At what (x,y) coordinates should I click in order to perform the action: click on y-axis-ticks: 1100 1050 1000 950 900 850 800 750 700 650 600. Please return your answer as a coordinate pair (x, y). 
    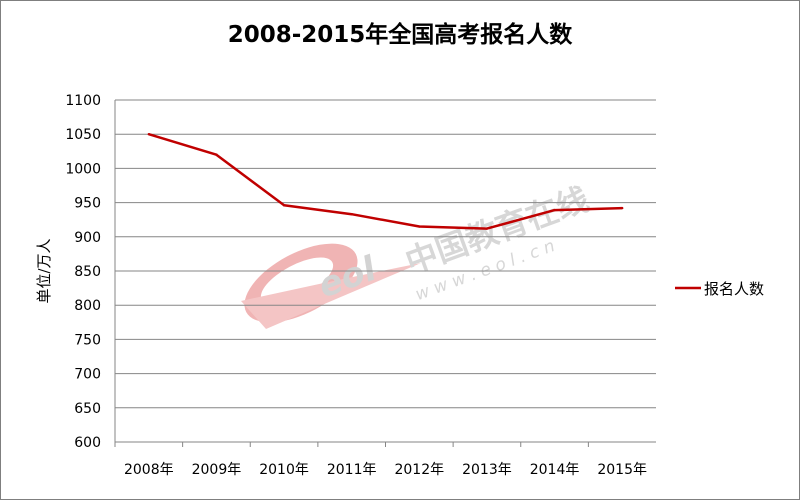
    Looking at the image, I should click on (83, 272).